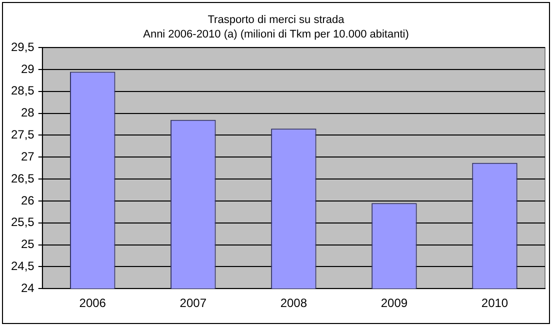  Describe the element at coordinates (22, 47) in the screenshot. I see `y-tick-label: 29,5` at that location.